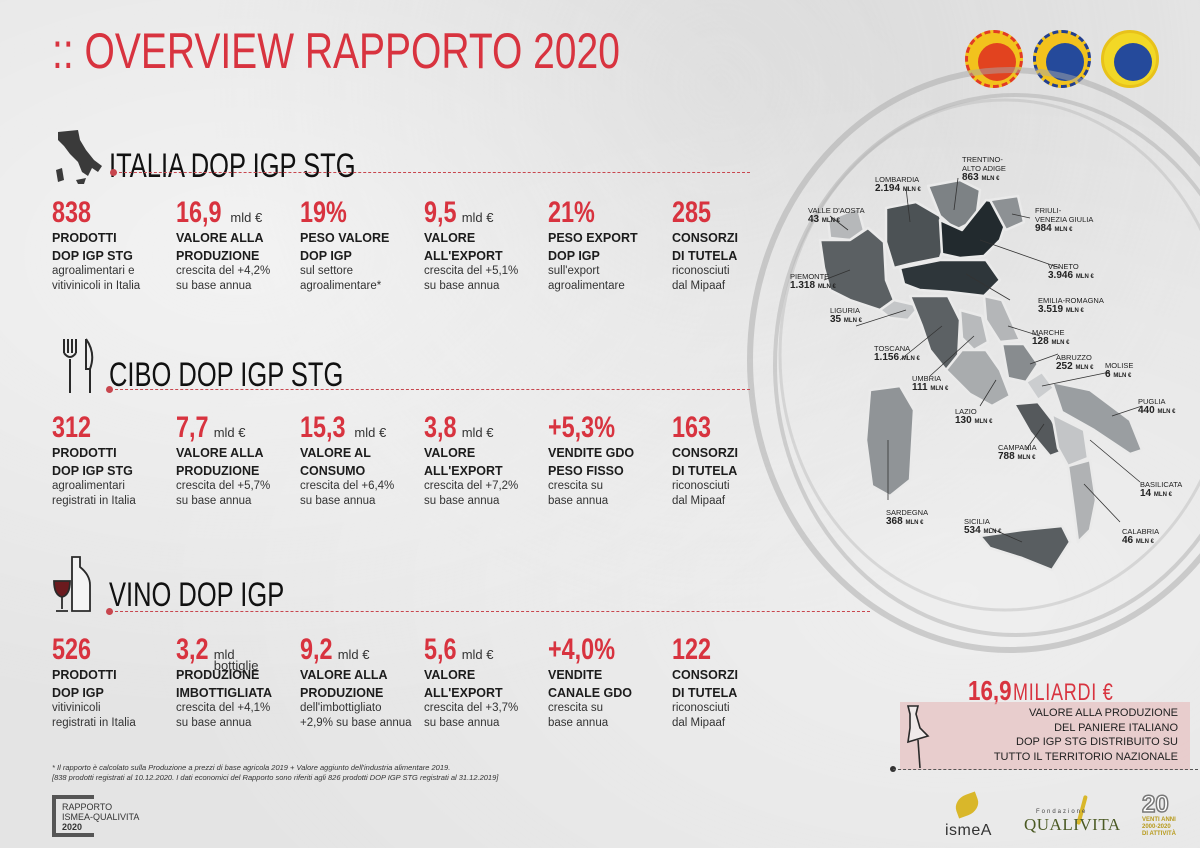 The image size is (1200, 848). I want to click on italy-map-icon, so click(79, 157).